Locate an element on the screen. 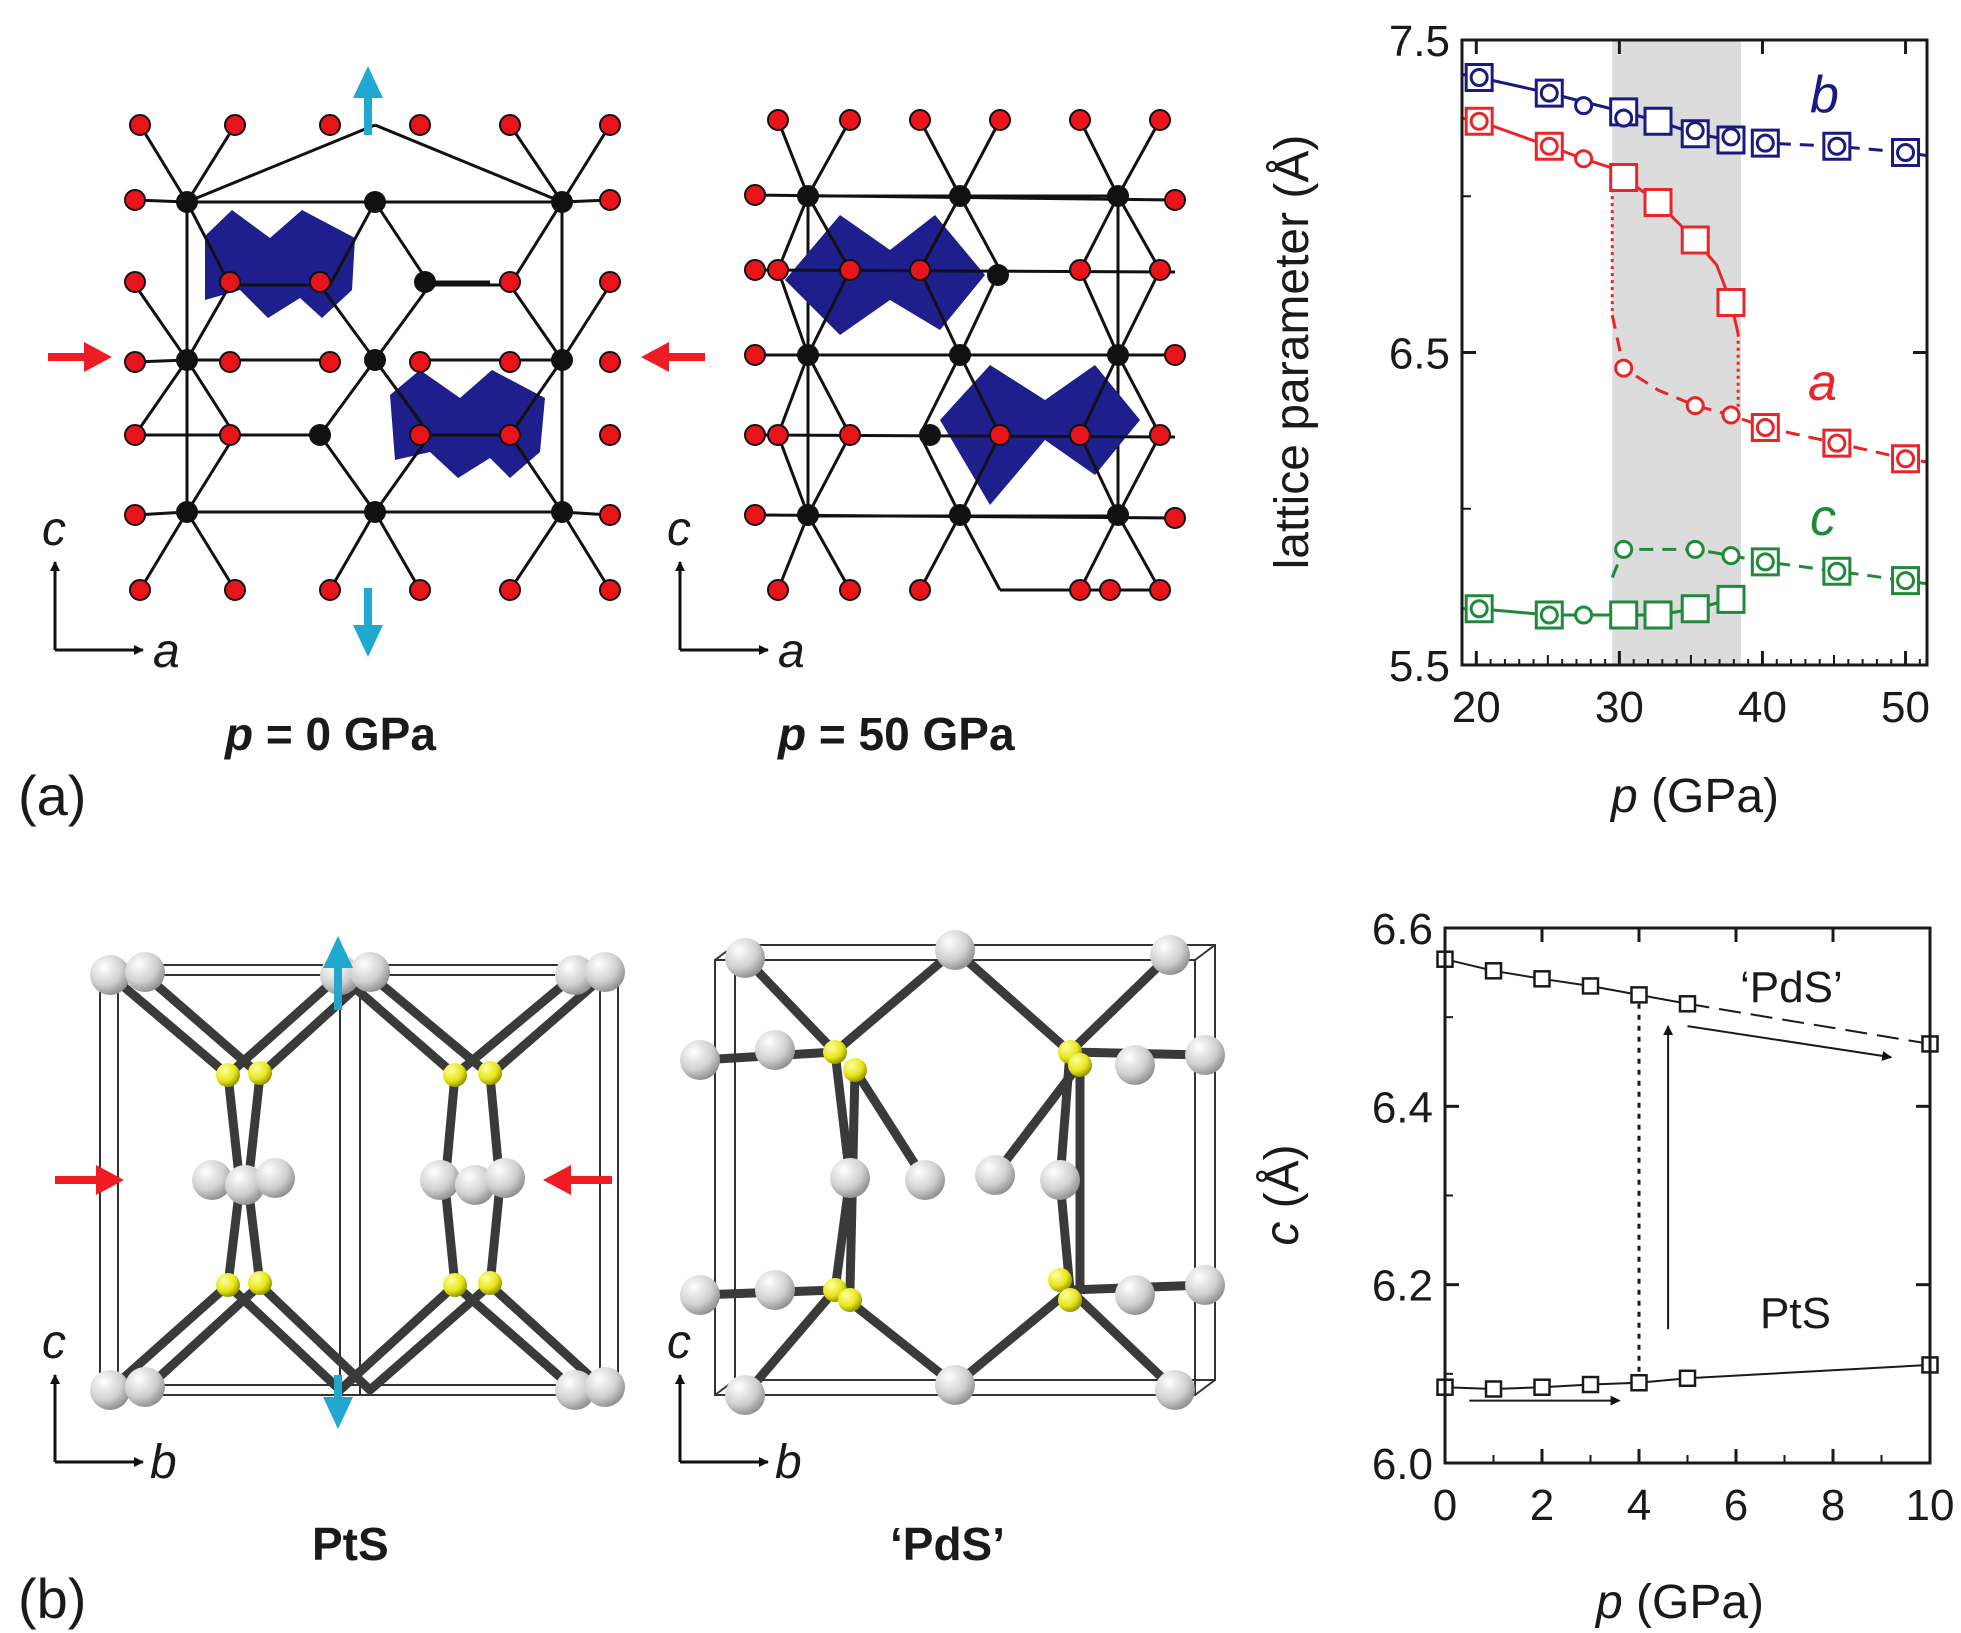 This screenshot has width=1961, height=1633. x-tick-label: 50 is located at coordinates (1905, 707).